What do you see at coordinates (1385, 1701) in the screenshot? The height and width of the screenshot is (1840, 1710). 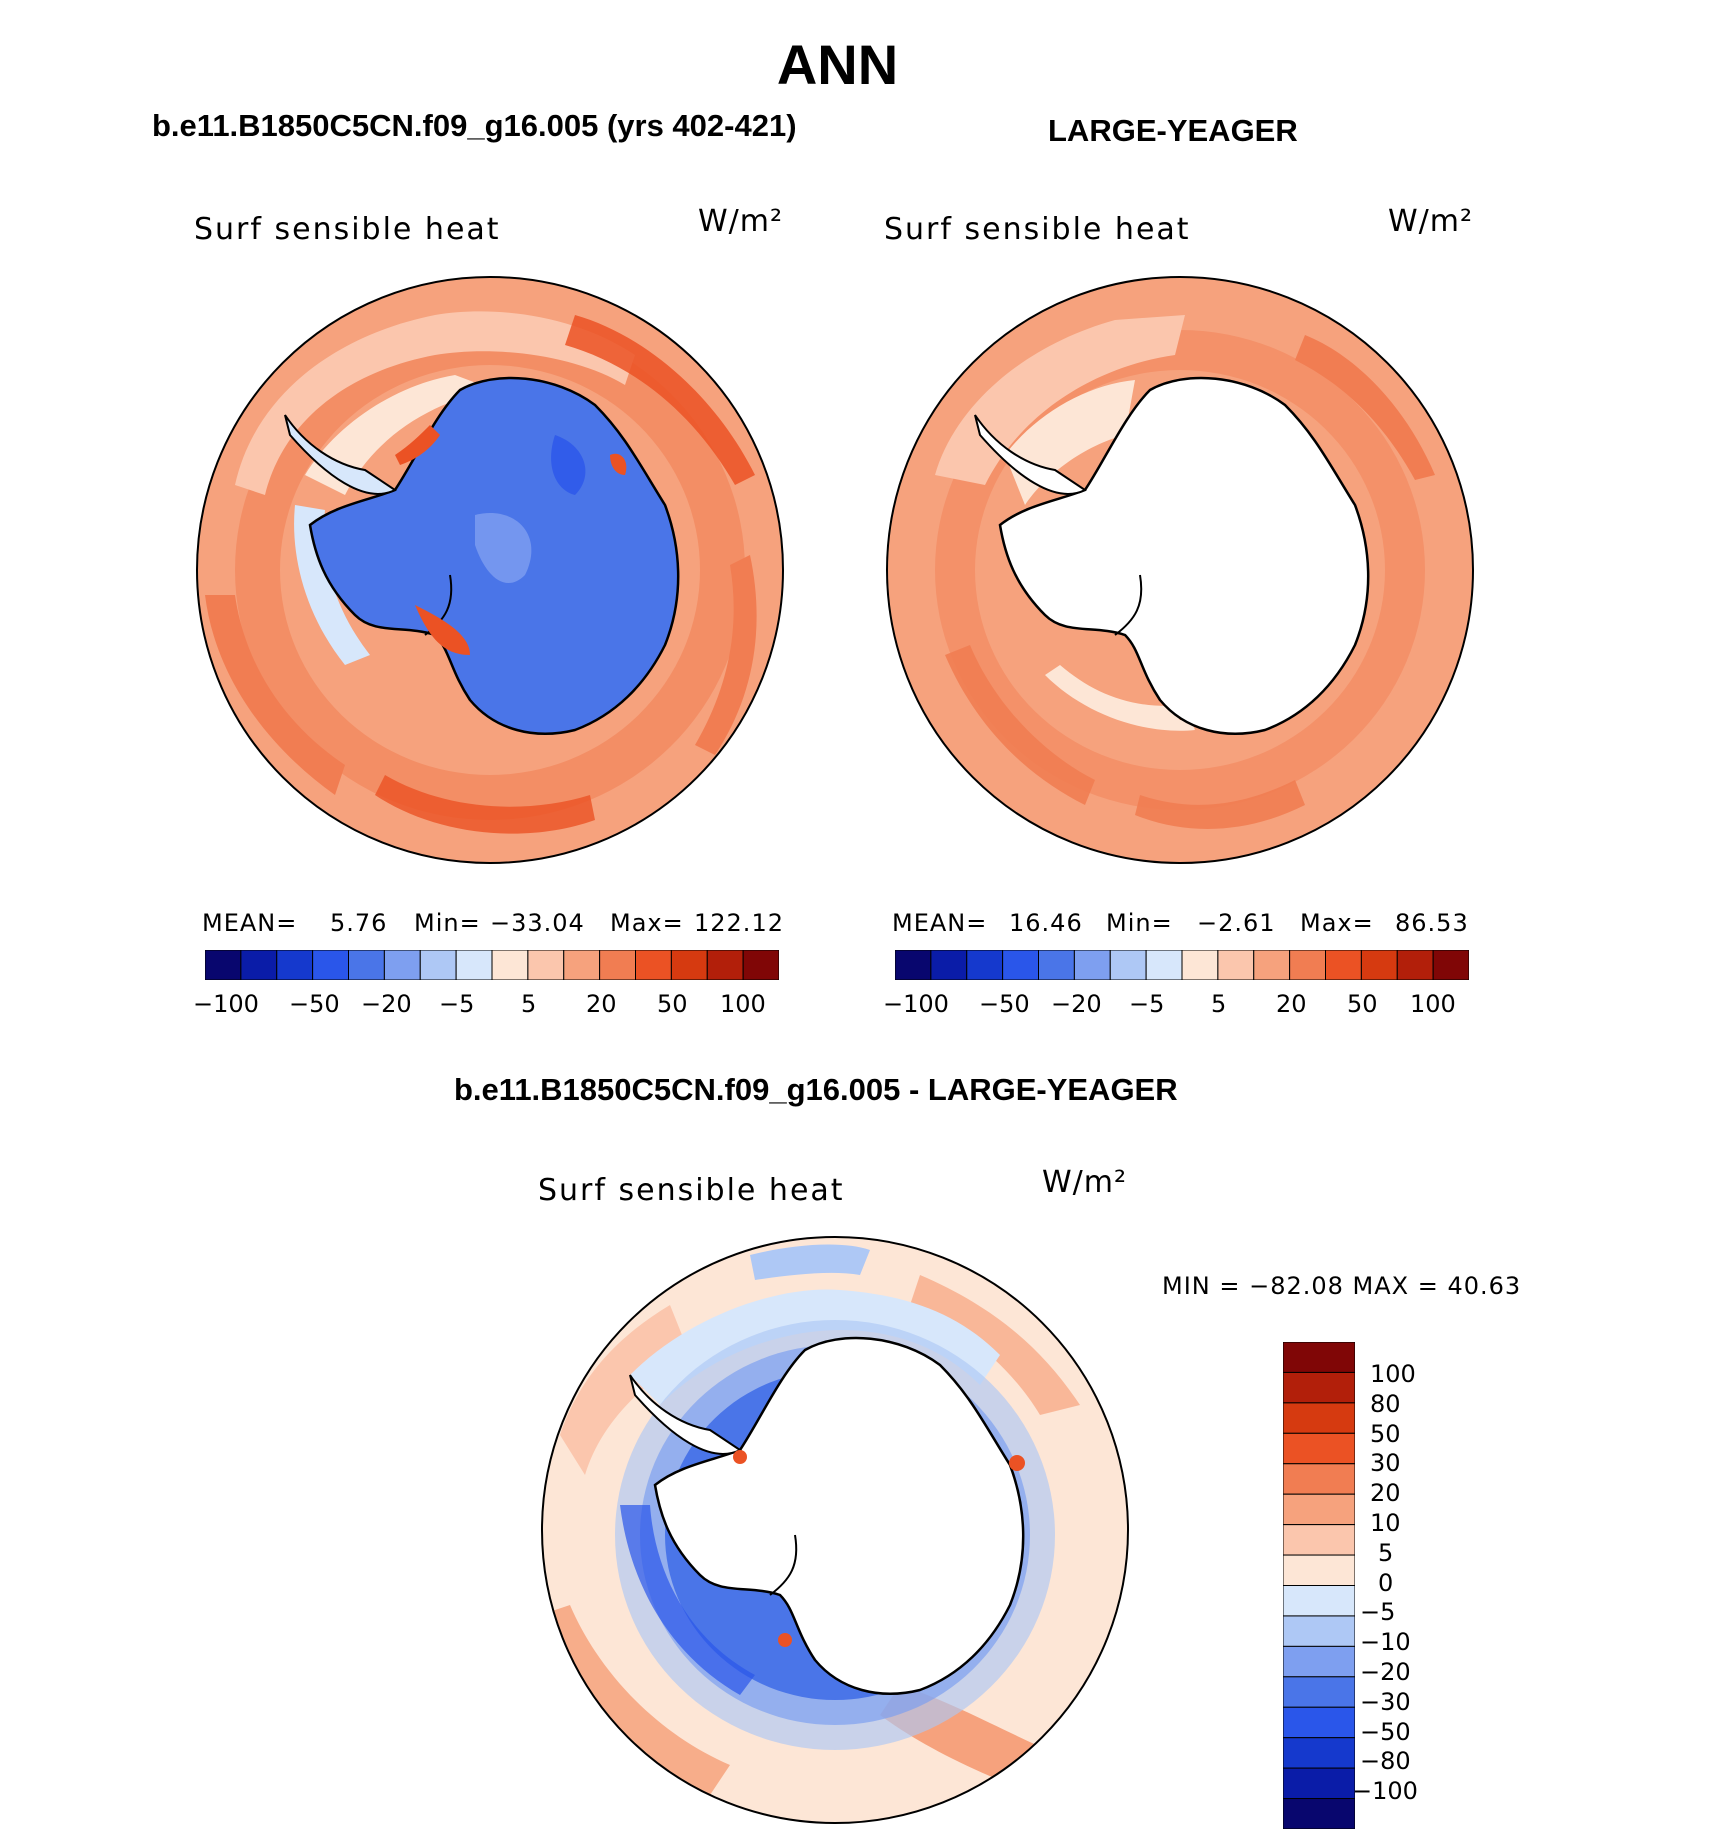 I see `difference-colorbar-label: −30` at bounding box center [1385, 1701].